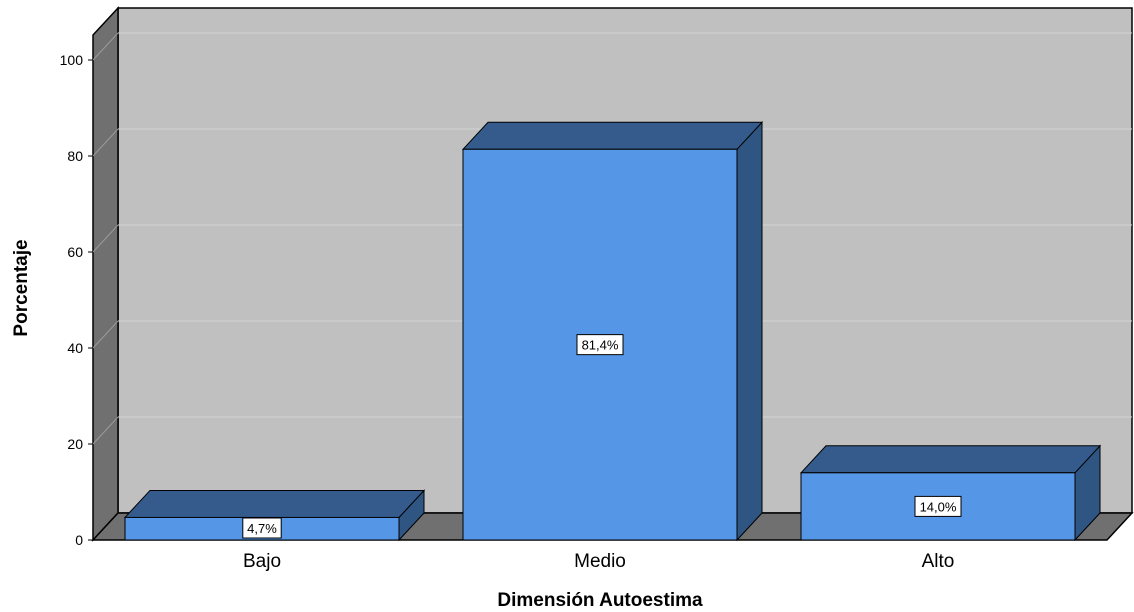 The image size is (1134, 612). I want to click on x-axis-labels: Bajo Medio Alto, so click(598, 561).